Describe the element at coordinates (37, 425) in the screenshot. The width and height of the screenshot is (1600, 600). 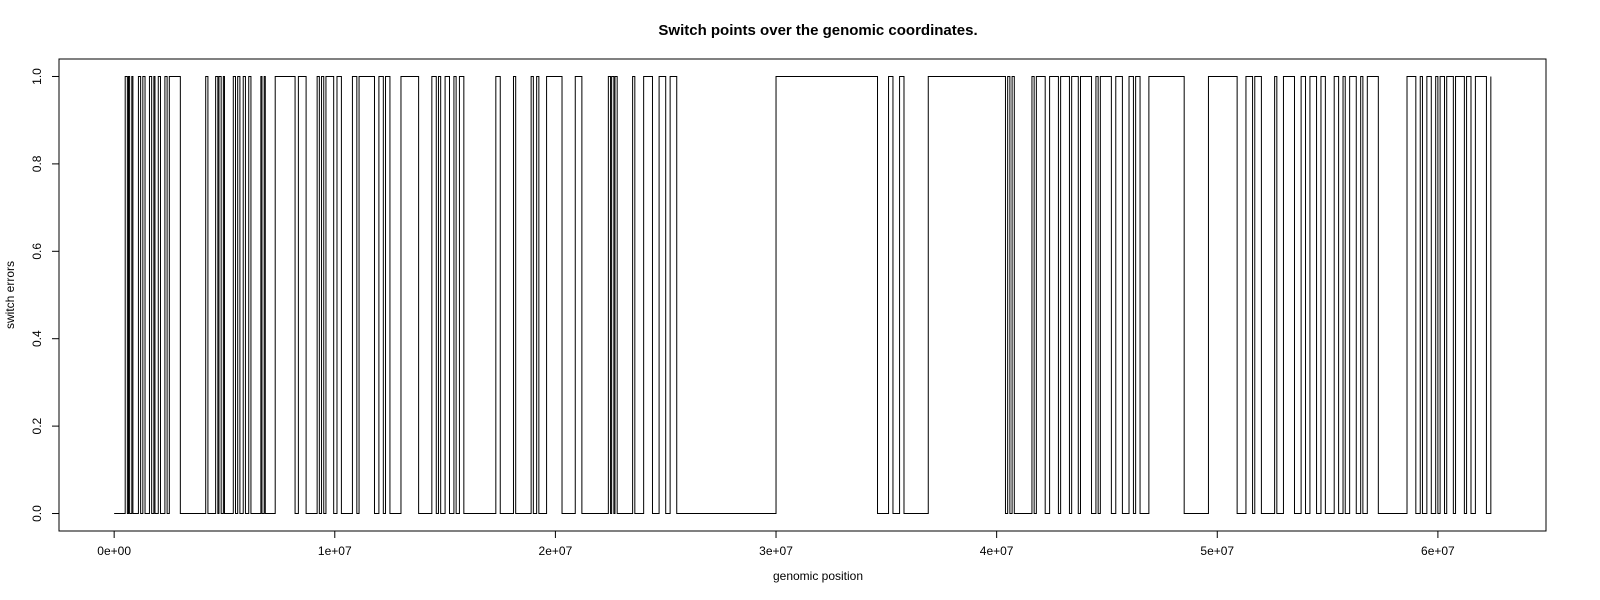
I see `y-tick-label: 0.2` at that location.